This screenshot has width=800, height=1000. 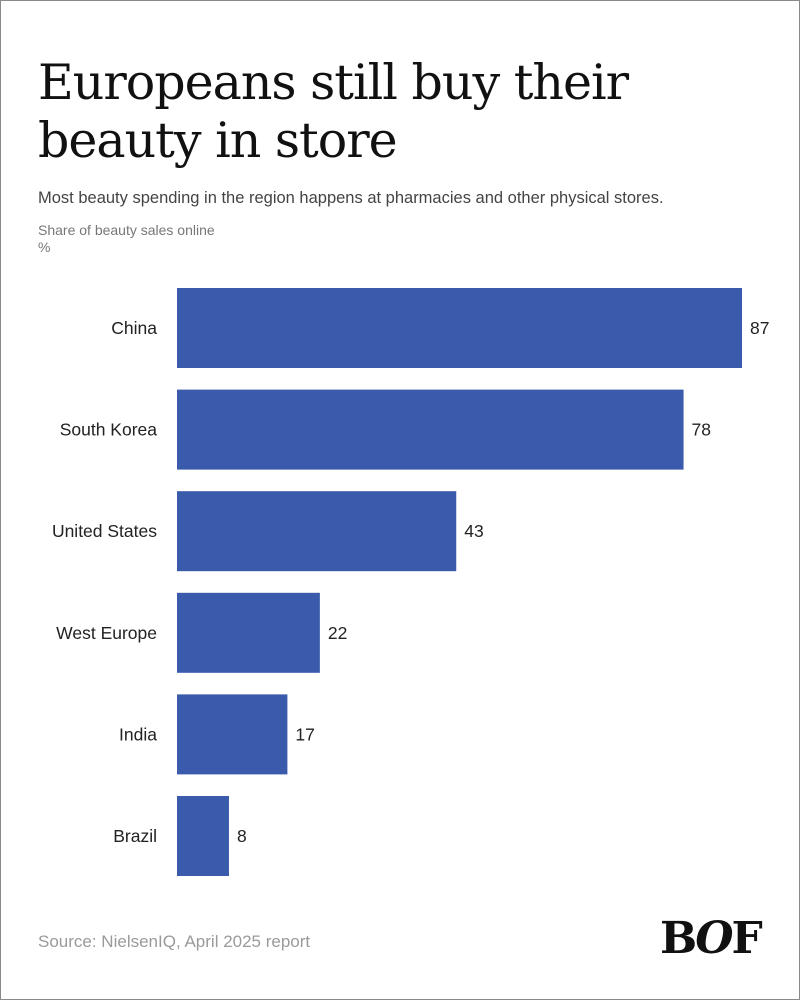 I want to click on bar-brazil, so click(x=203, y=836).